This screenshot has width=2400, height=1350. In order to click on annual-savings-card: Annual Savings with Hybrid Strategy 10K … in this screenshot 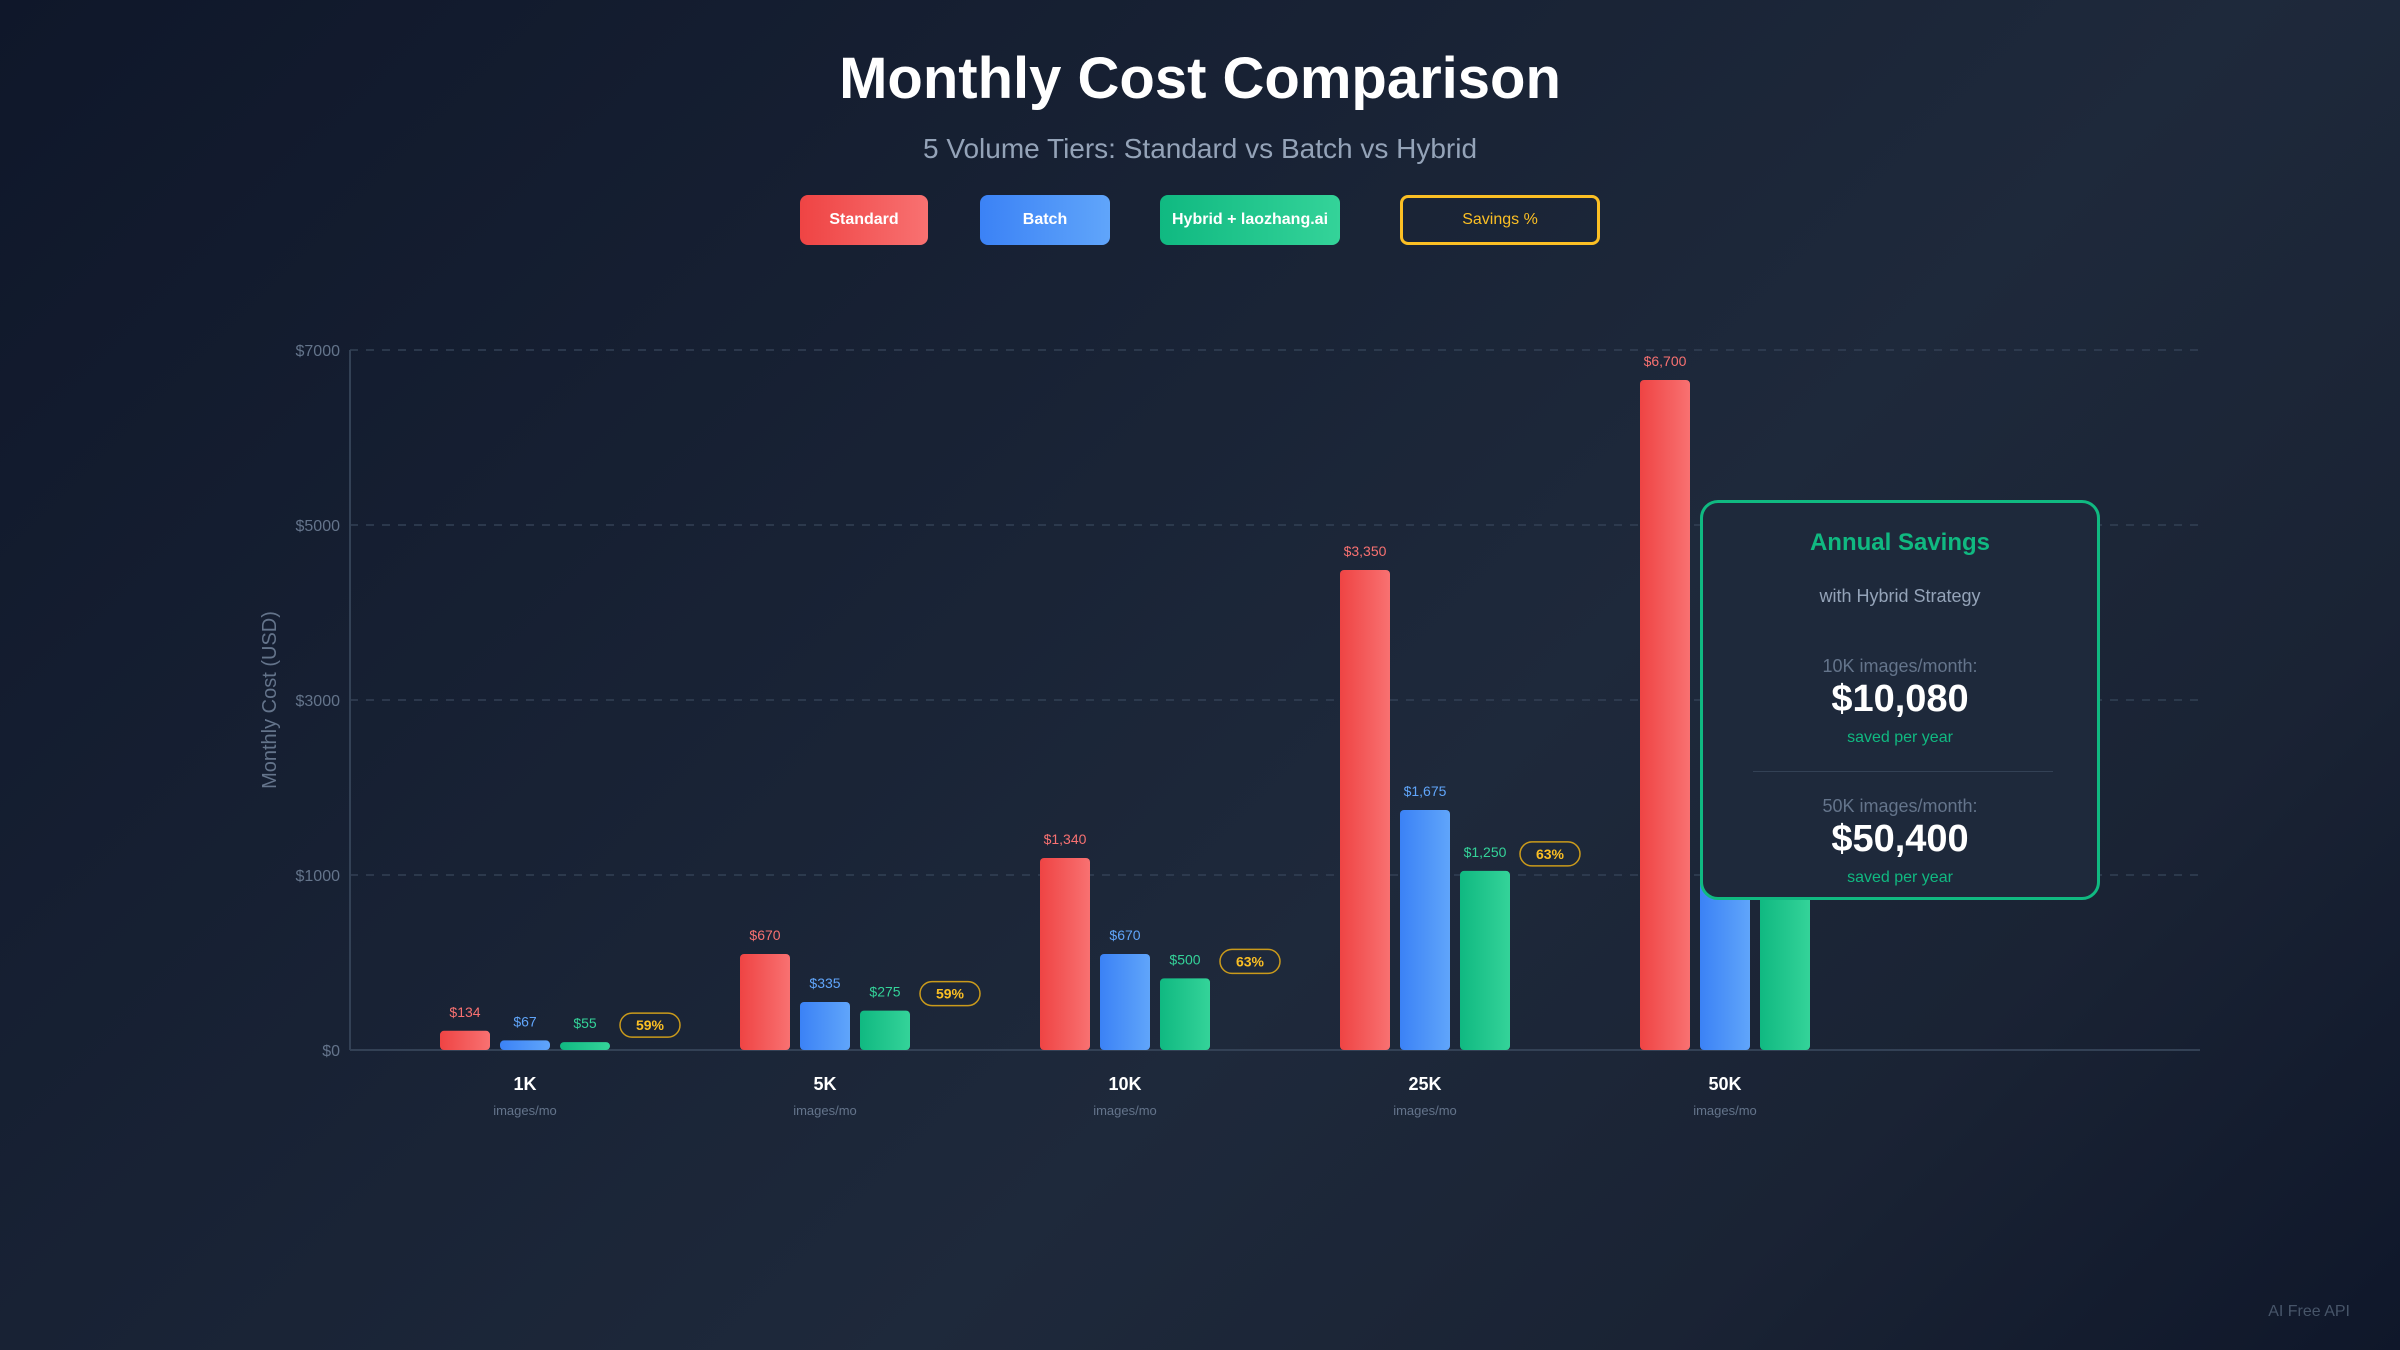, I will do `click(1900, 700)`.